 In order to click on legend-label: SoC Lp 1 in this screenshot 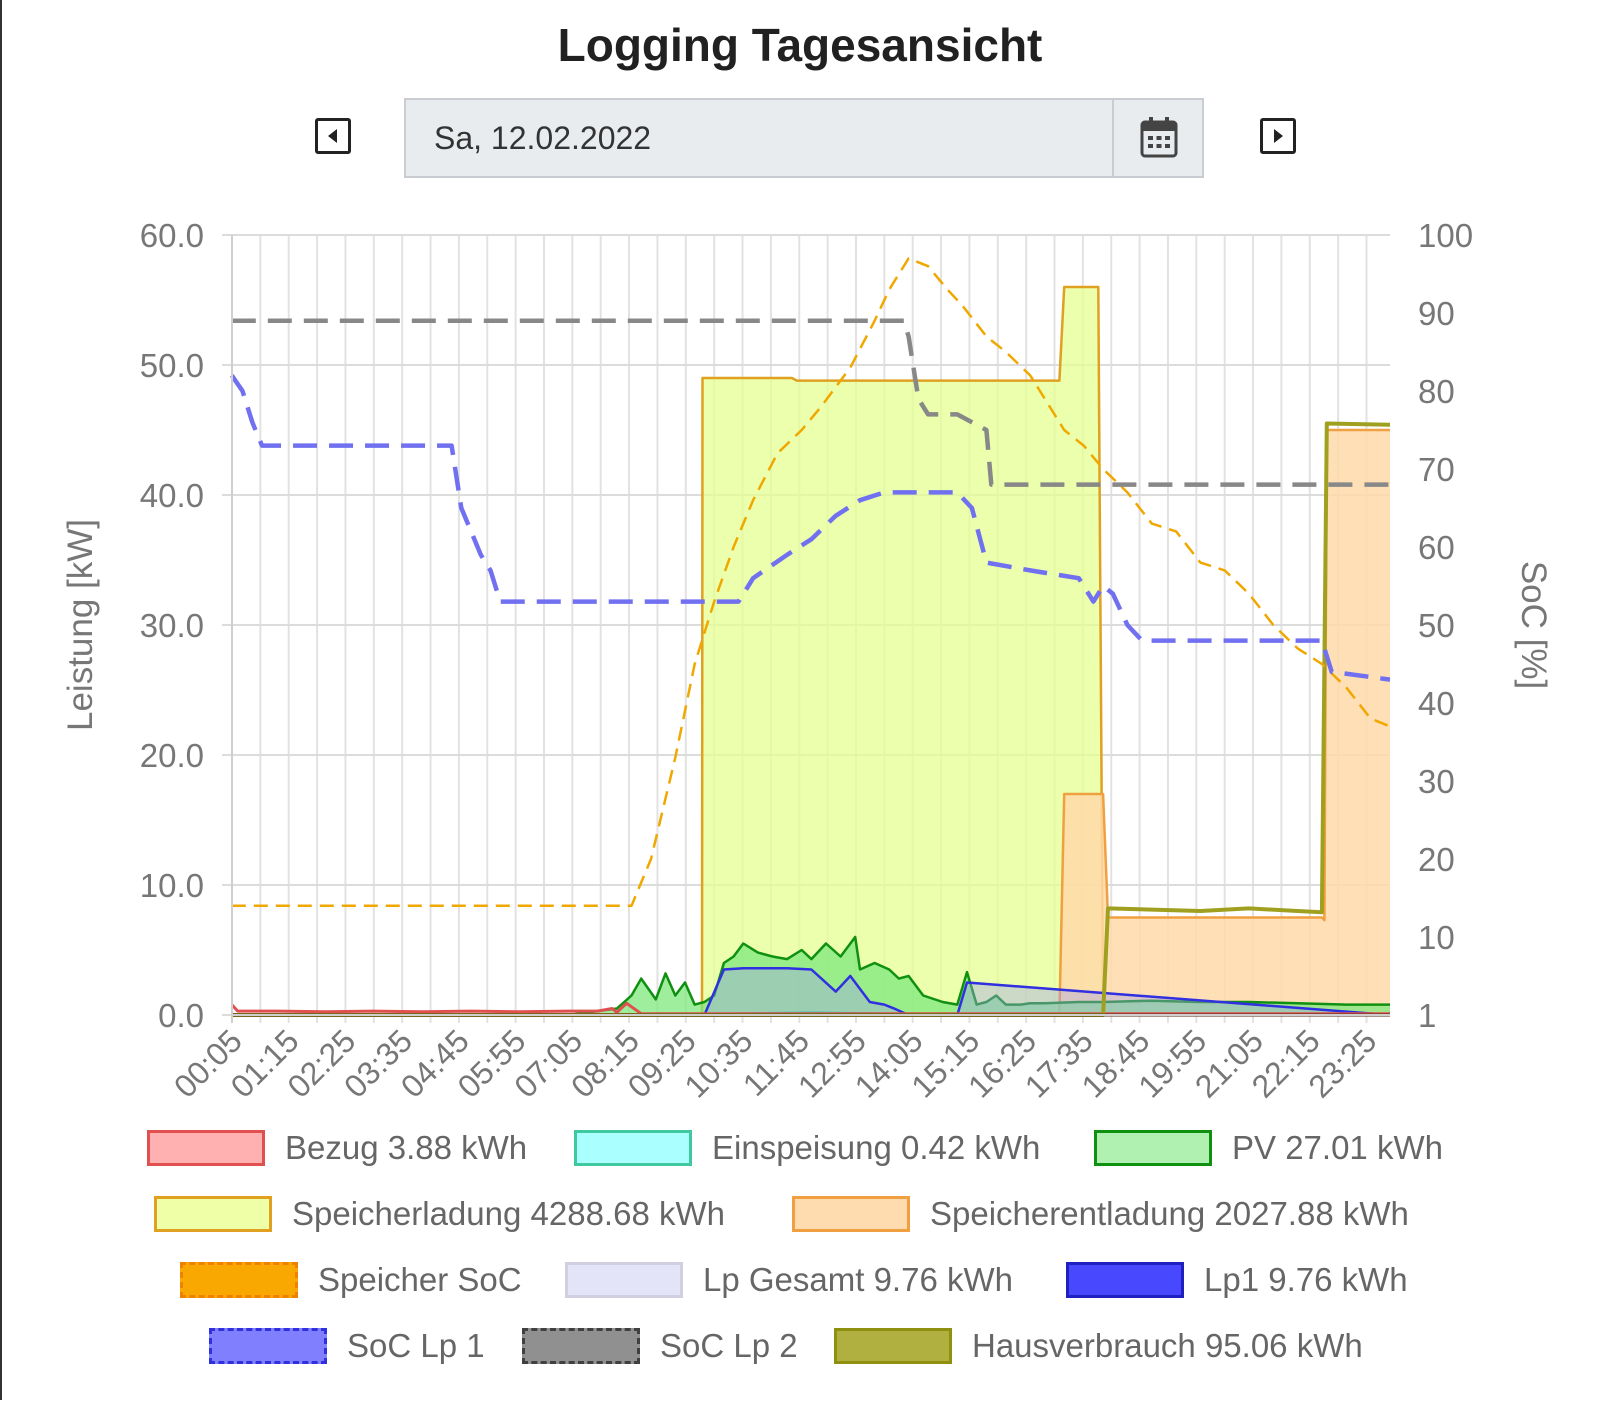, I will do `click(416, 1345)`.